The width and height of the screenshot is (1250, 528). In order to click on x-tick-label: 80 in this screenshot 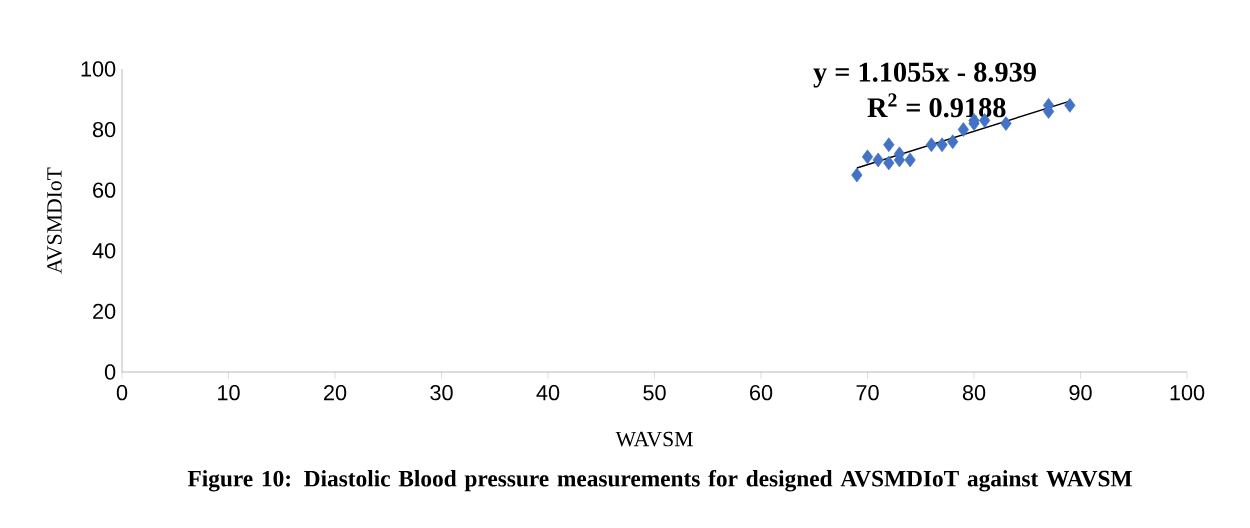, I will do `click(974, 393)`.